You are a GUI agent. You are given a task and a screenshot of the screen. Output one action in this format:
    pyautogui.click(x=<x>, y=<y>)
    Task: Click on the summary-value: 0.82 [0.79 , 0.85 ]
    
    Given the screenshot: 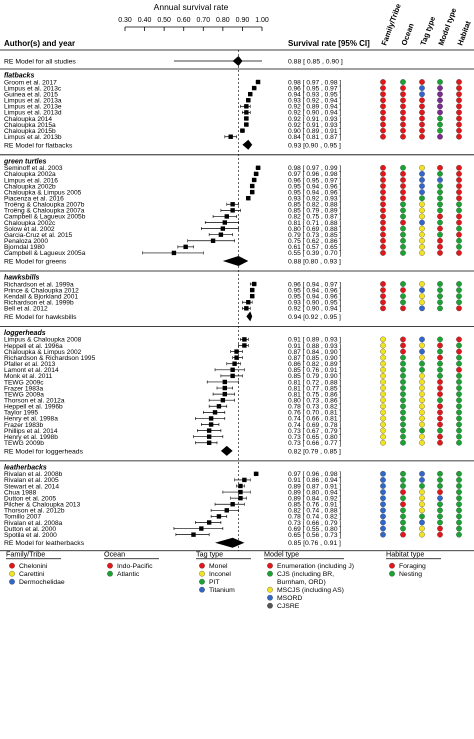 What is the action you would take?
    pyautogui.click(x=314, y=451)
    